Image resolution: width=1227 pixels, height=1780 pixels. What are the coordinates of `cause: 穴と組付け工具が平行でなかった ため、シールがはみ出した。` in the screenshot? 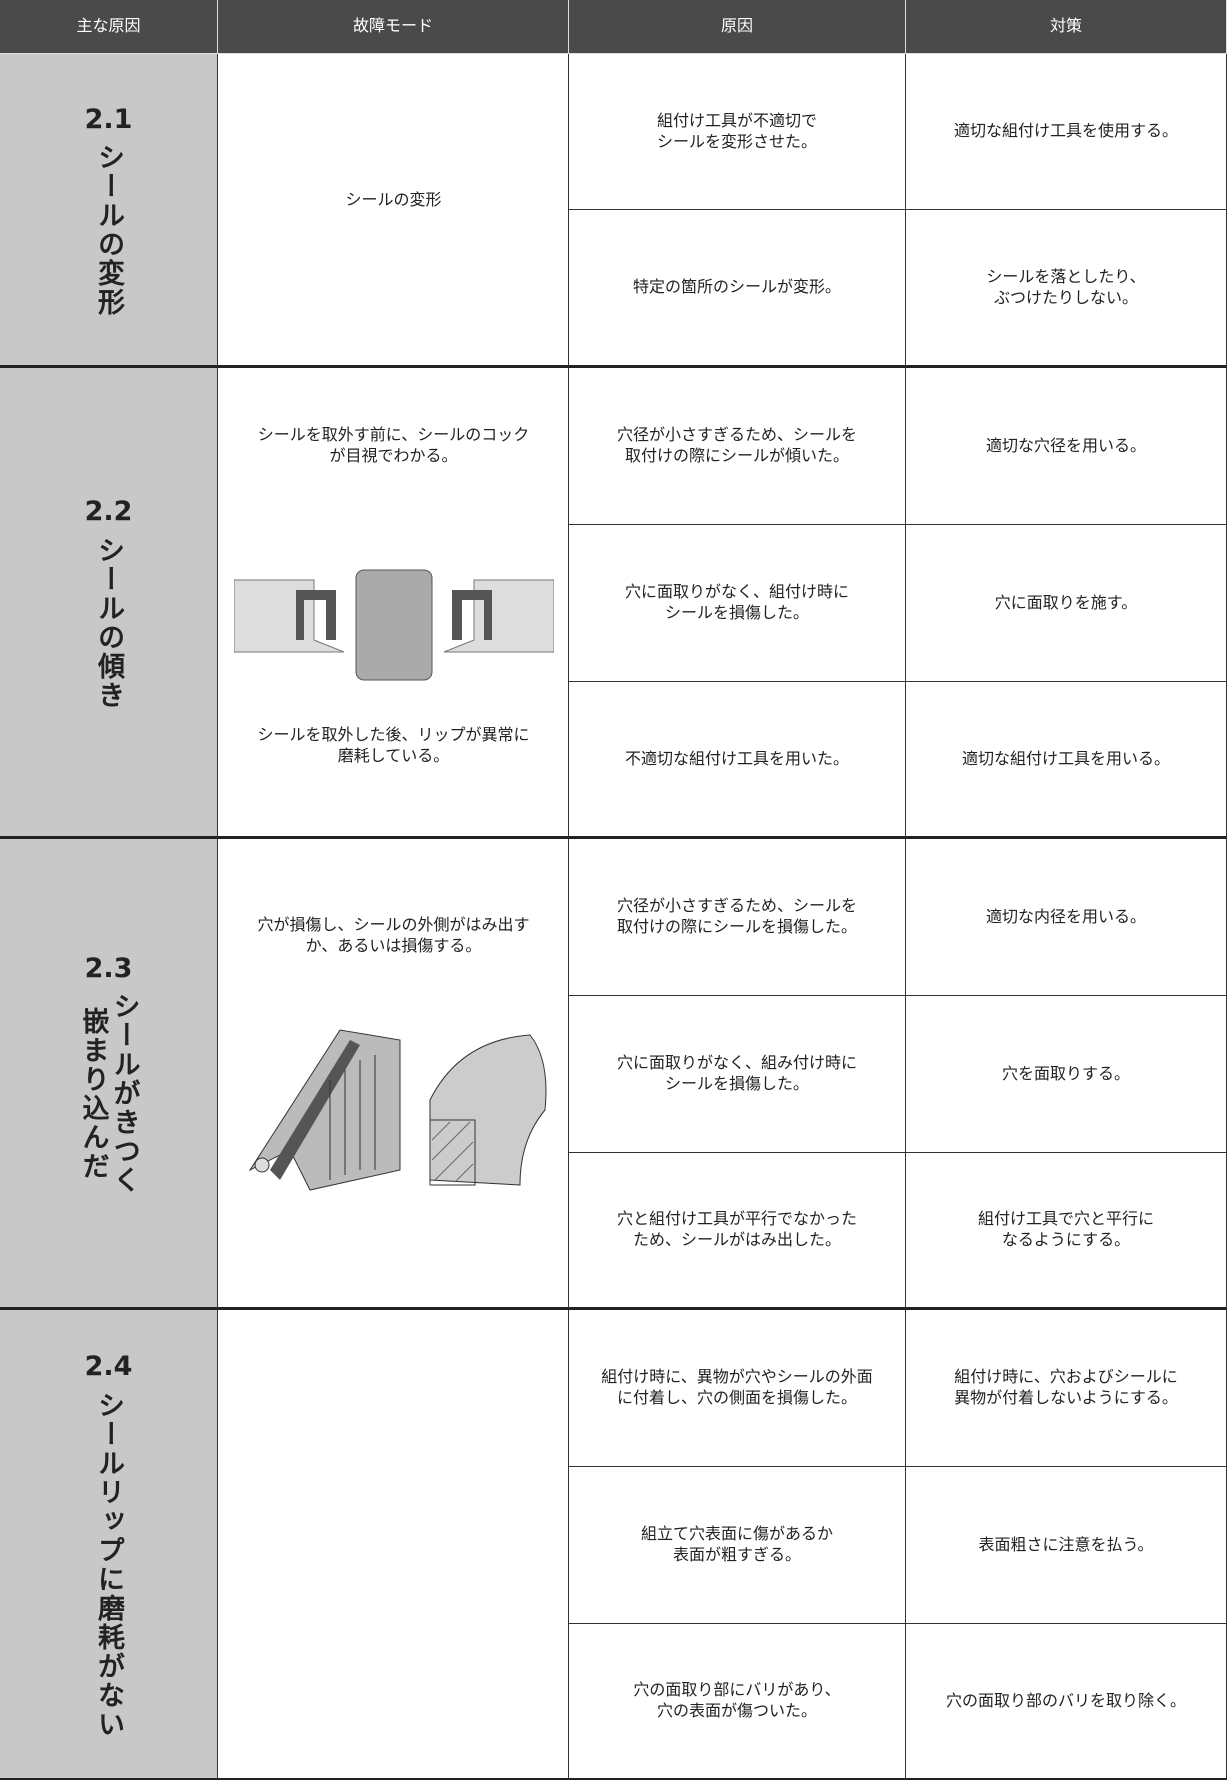 It's located at (737, 1231).